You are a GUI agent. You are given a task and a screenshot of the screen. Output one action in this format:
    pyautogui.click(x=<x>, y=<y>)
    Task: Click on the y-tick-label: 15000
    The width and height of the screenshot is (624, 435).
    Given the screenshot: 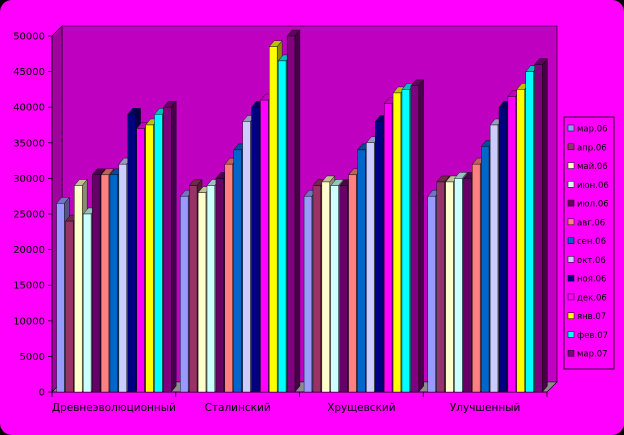 What is the action you would take?
    pyautogui.click(x=29, y=286)
    